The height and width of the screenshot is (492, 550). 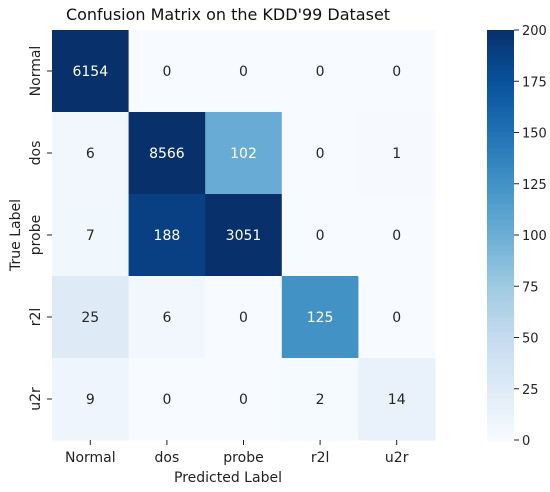 I want to click on cell-value-label: 125, so click(x=320, y=318).